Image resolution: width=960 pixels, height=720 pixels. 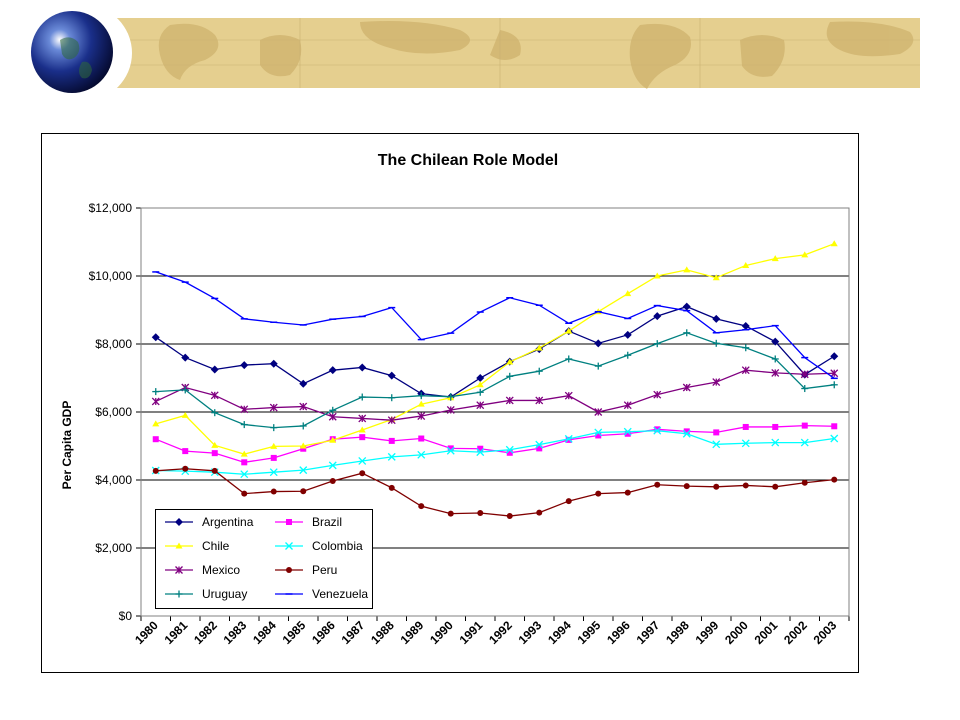 What do you see at coordinates (113, 412) in the screenshot?
I see `y-tick-label: $6,000` at bounding box center [113, 412].